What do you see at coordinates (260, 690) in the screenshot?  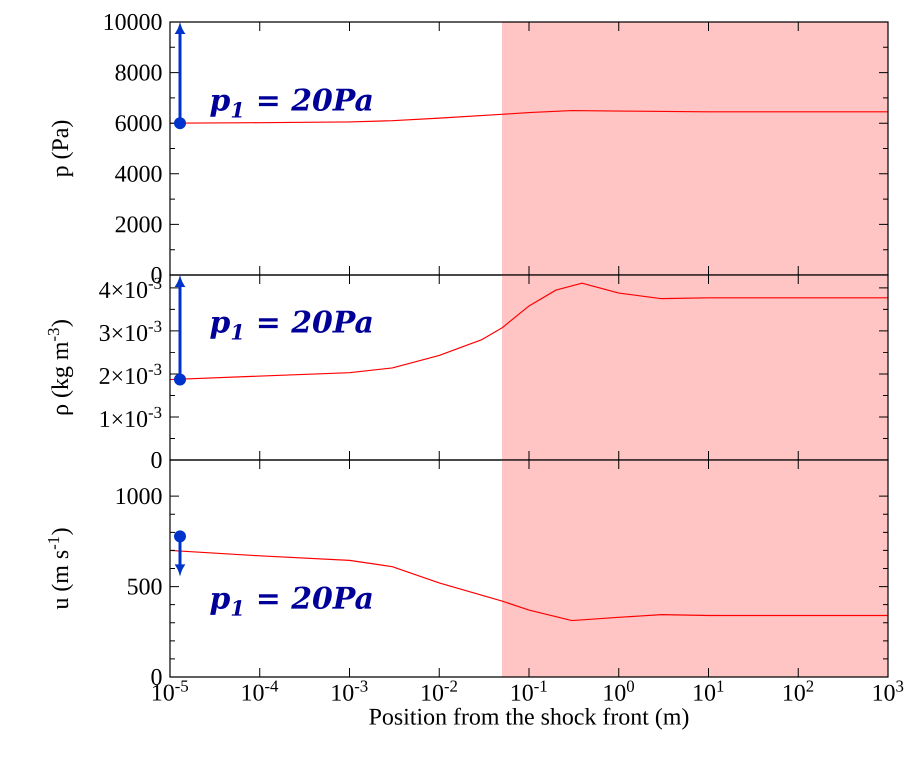 I see `x-tick-label: 10$^{-4}$` at bounding box center [260, 690].